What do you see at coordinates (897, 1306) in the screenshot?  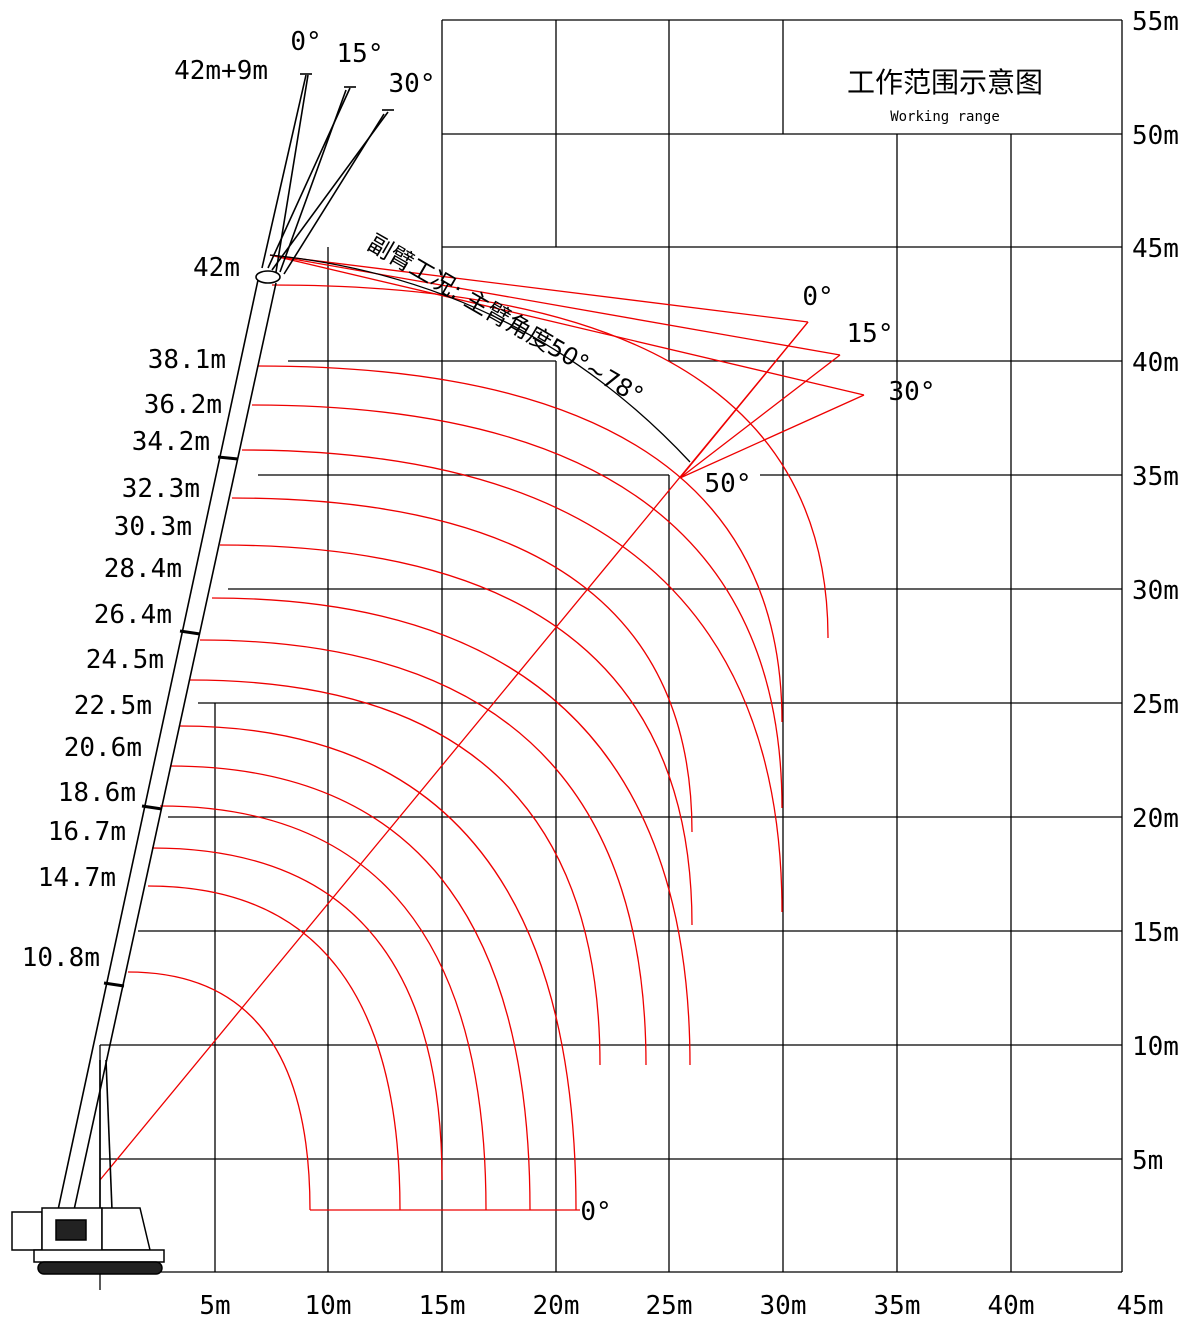 I see `x-tick-label: 35m` at bounding box center [897, 1306].